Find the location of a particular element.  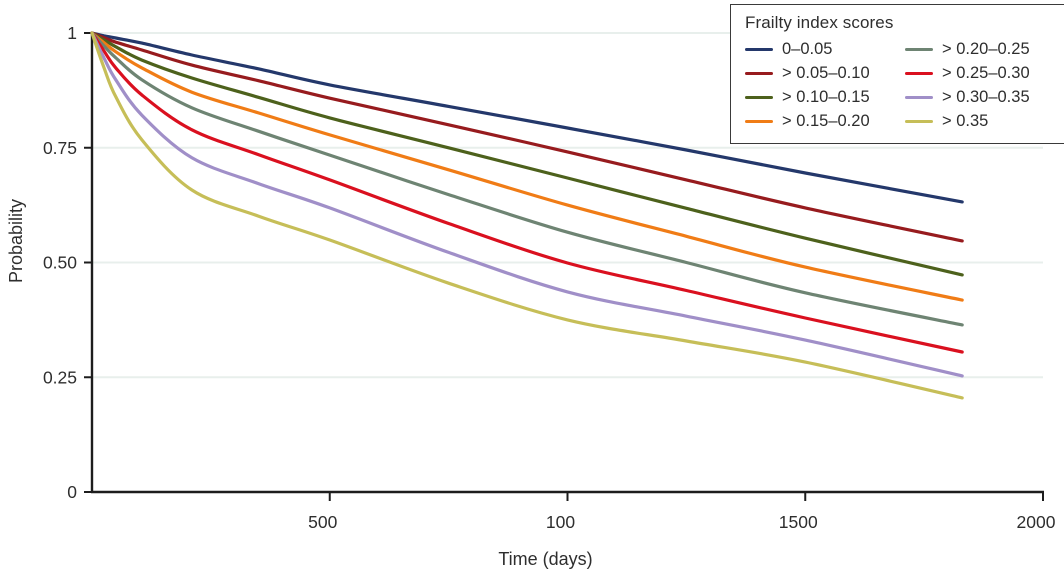

legend-entry-label: > 0.25–0.30 is located at coordinates (986, 72).